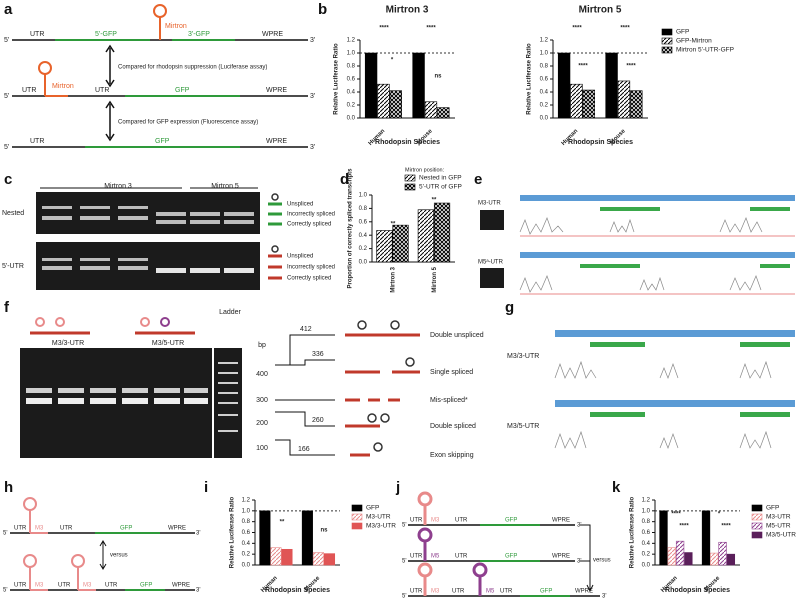  Describe the element at coordinates (646, 501) in the screenshot. I see `y-tick-label: 1.2` at that location.